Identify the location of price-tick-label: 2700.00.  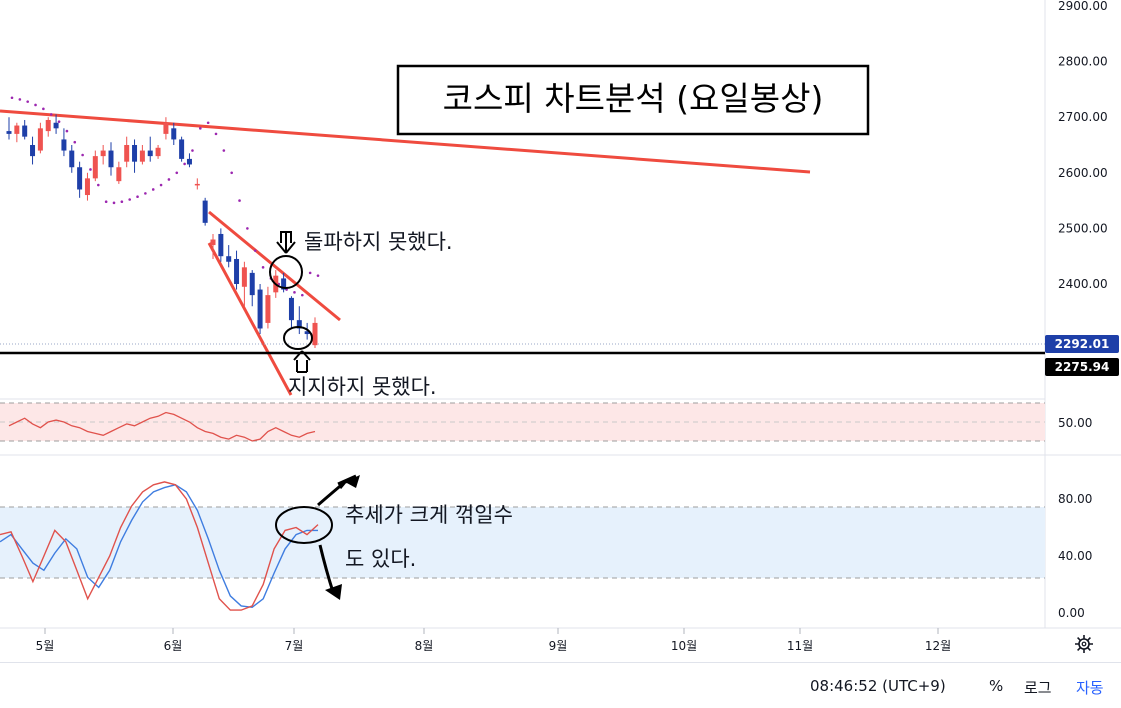
(1083, 117).